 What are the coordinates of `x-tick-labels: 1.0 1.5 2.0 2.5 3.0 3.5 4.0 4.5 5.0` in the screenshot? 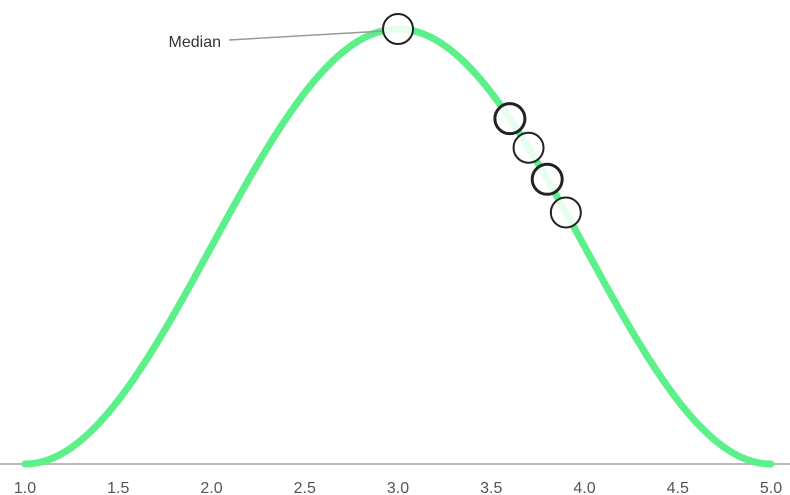 It's located at (398, 487).